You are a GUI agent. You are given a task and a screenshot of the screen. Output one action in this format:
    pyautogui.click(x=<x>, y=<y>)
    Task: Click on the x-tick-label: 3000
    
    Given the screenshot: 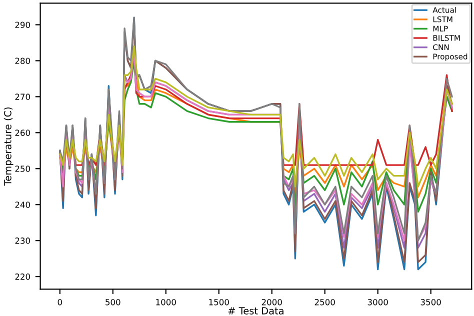 What is the action you would take?
    pyautogui.click(x=378, y=302)
    